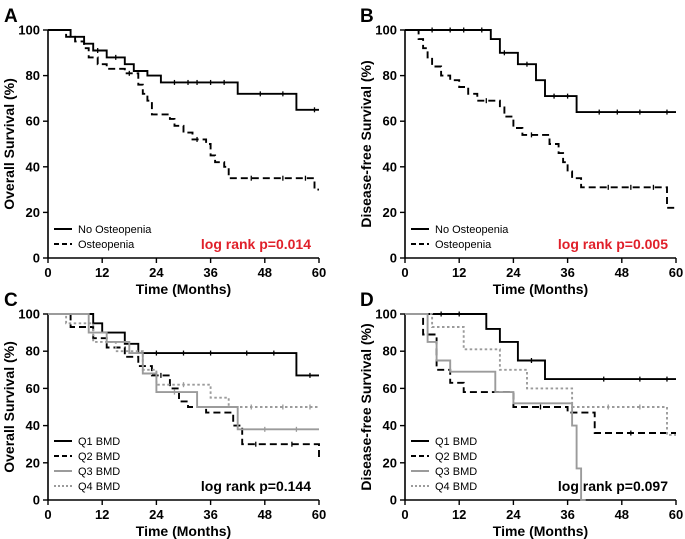 This screenshot has height=539, width=685. I want to click on log-rank-annotation: log rank p=0.014, so click(256, 244).